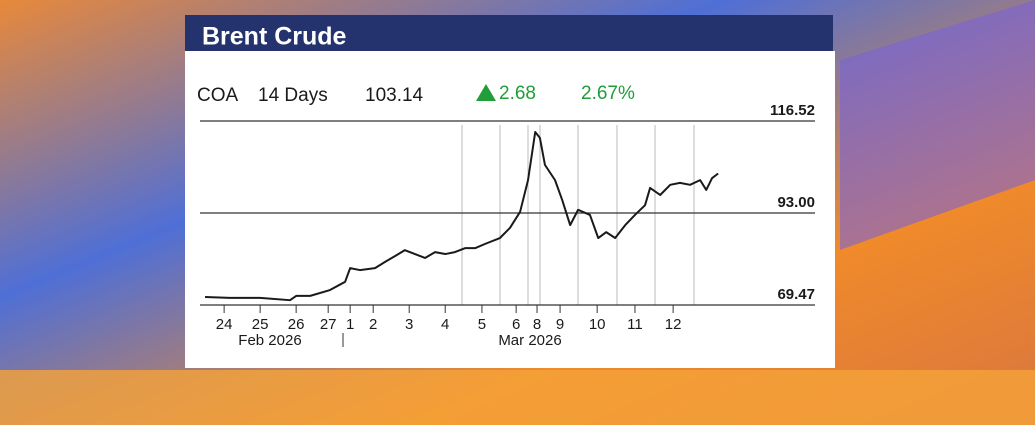 The image size is (1035, 425). I want to click on title-bar, so click(509, 33).